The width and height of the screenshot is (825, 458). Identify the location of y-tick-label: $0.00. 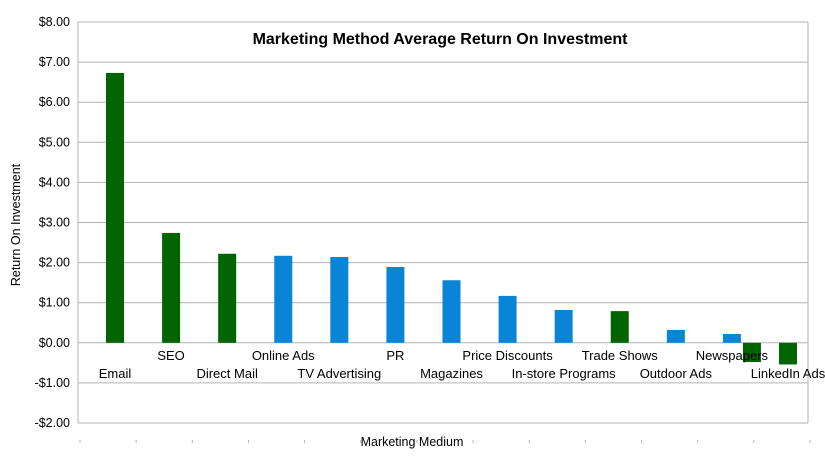
(54, 343).